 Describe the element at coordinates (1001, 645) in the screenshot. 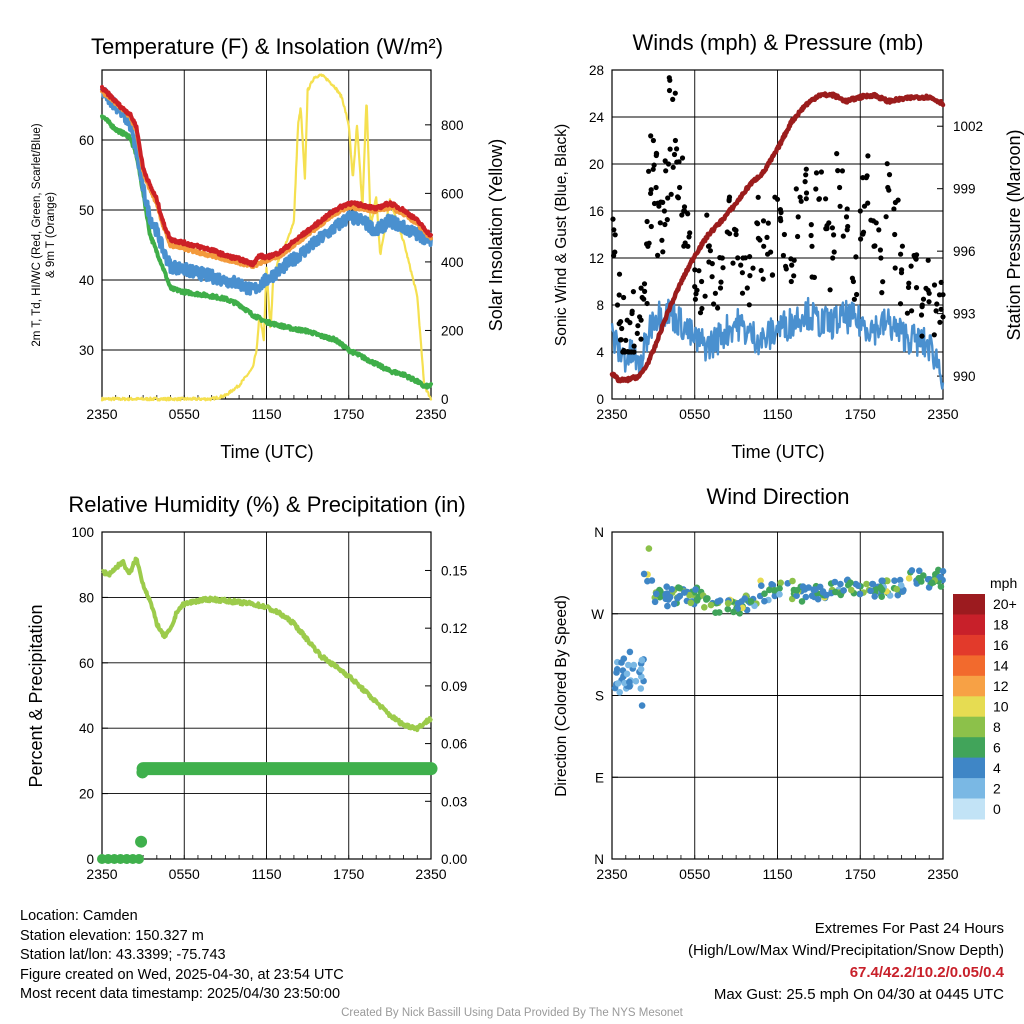

I see `legend-label: 16` at that location.